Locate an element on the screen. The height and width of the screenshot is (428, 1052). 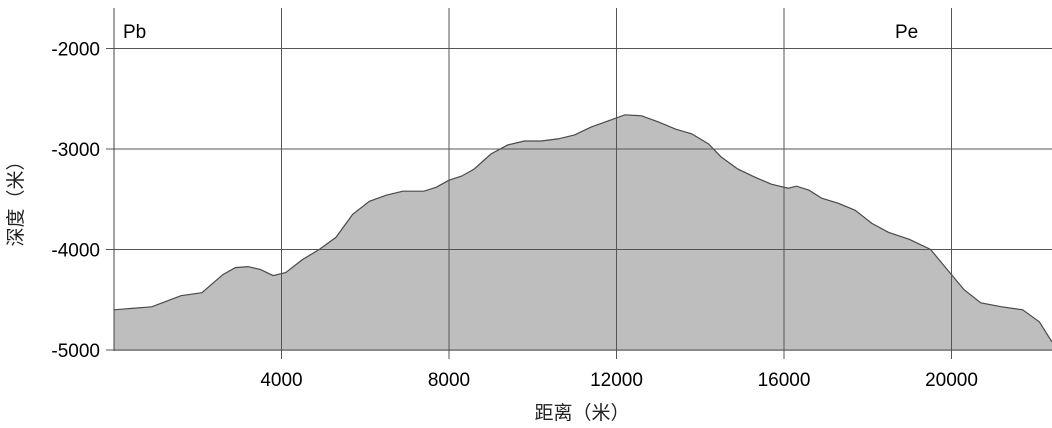
y-tick-label: -2000 is located at coordinates (75, 50).